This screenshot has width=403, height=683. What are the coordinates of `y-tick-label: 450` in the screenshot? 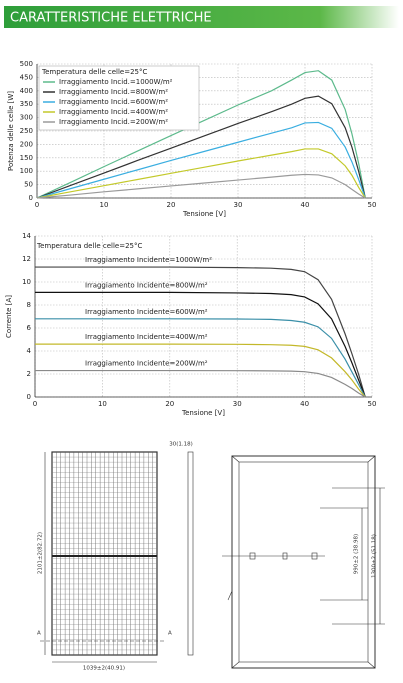 It's located at (26, 77).